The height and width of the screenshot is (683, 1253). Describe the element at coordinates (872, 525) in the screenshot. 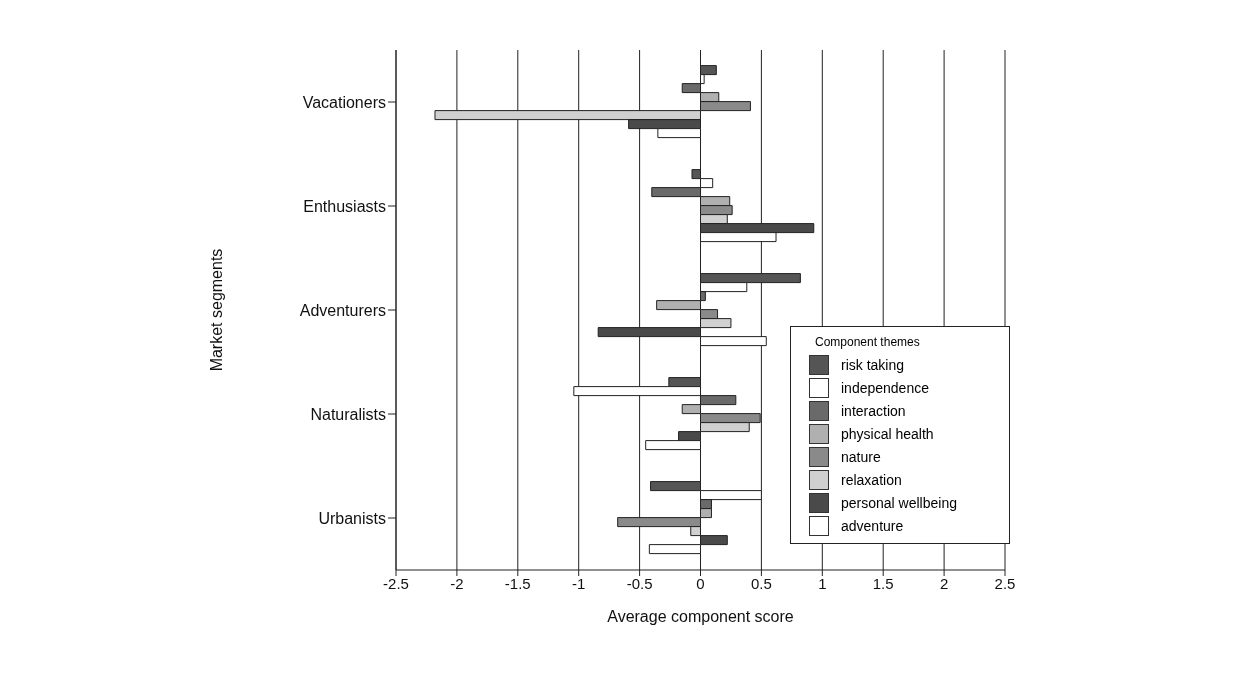

I see `text: adventure` at that location.